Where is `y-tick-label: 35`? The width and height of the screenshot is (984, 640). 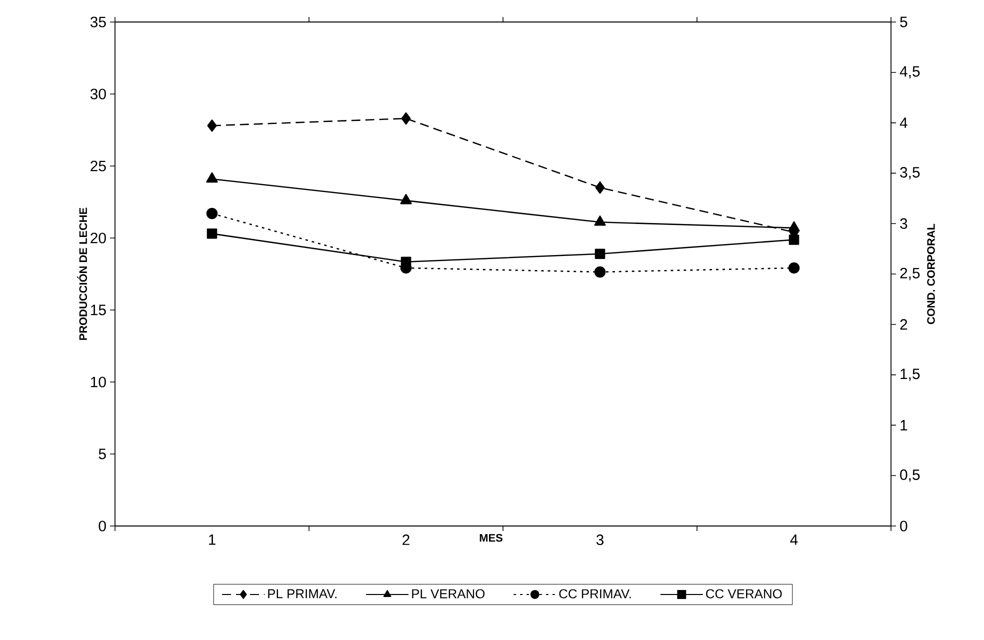 y-tick-label: 35 is located at coordinates (98, 22).